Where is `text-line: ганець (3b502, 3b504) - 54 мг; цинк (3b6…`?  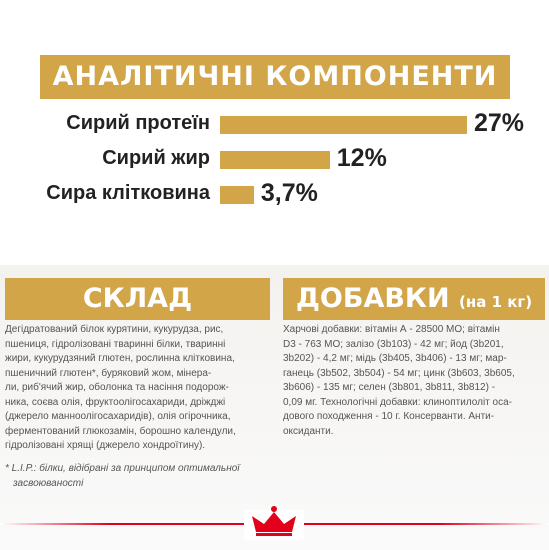 text-line: ганець (3b502, 3b504) - 54 мг; цинк (3b6… is located at coordinates (399, 373).